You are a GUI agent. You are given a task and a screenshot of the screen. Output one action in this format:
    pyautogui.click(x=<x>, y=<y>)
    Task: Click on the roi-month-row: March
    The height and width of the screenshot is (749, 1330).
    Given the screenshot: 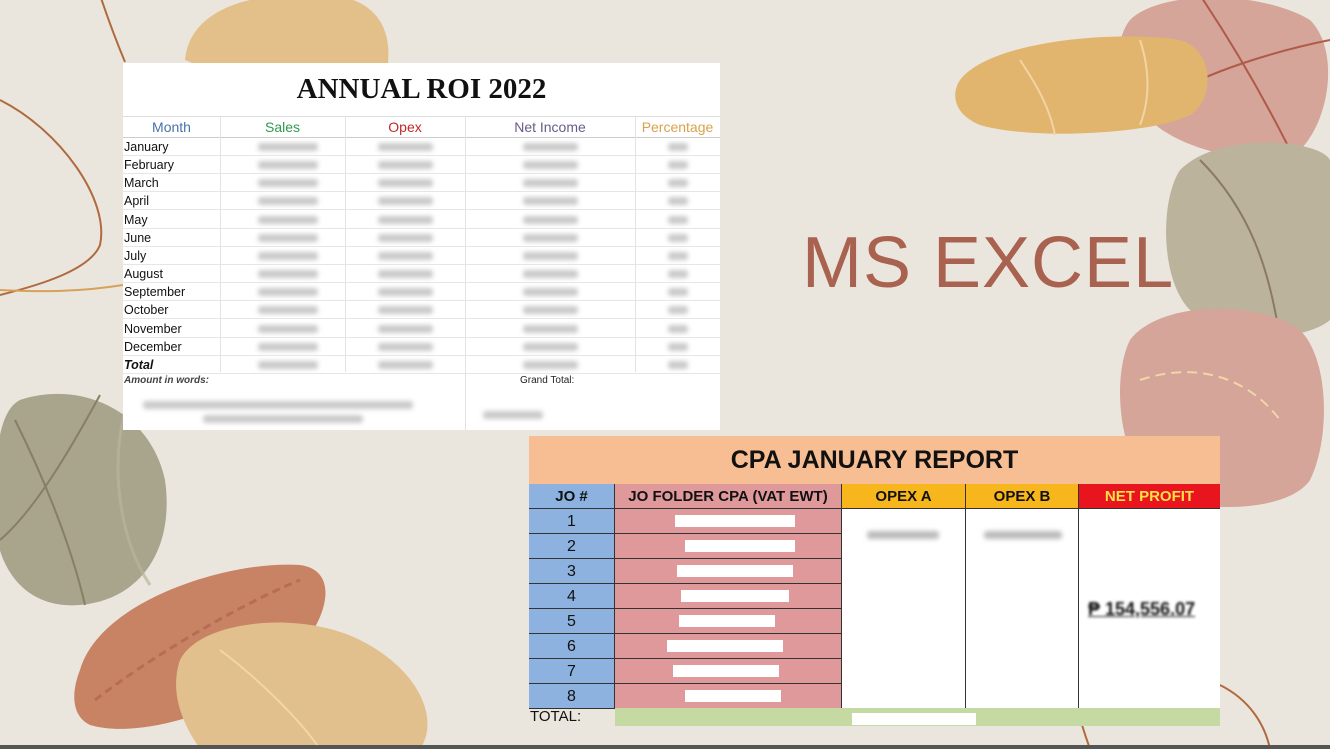 What is the action you would take?
    pyautogui.click(x=421, y=183)
    